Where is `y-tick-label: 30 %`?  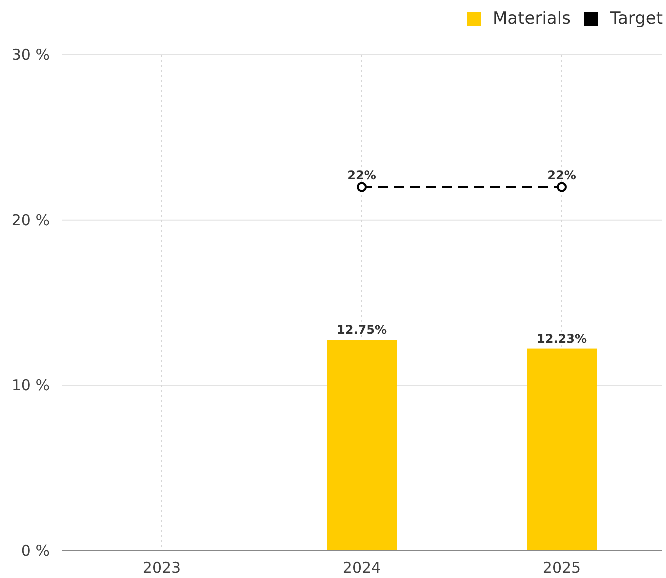 y-tick-label: 30 % is located at coordinates (31, 55).